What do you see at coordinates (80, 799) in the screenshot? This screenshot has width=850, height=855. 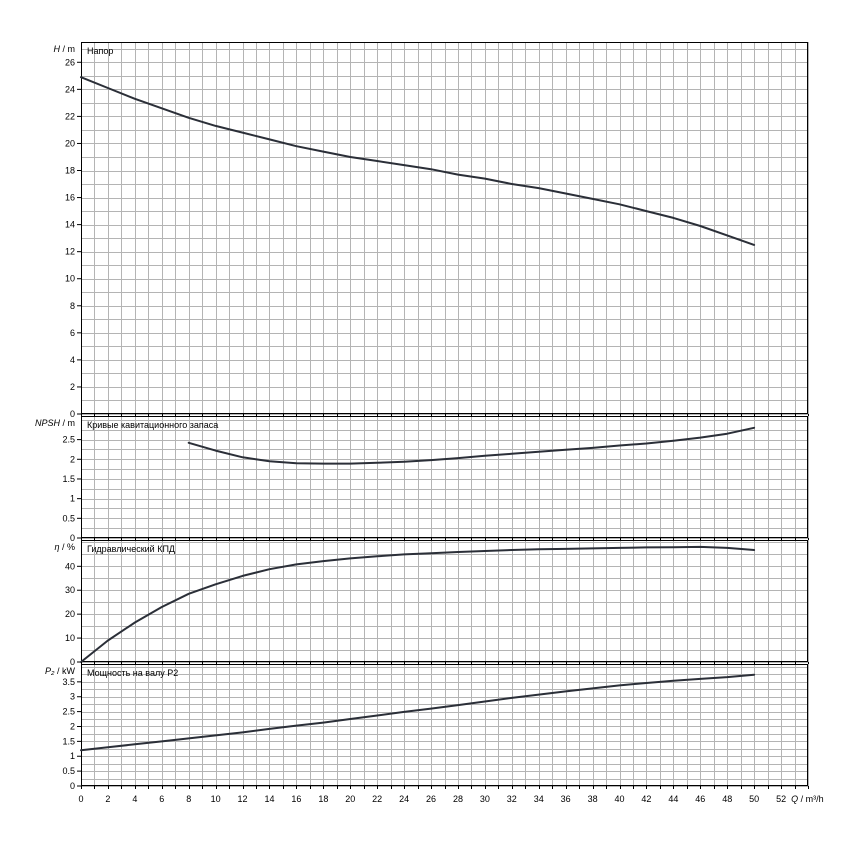 I see `x-tick-label: 0` at bounding box center [80, 799].